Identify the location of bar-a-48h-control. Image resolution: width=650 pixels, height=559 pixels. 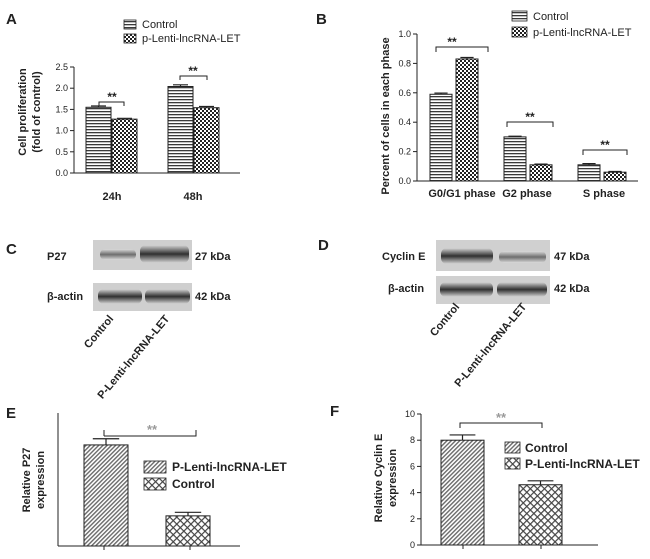
(180, 130).